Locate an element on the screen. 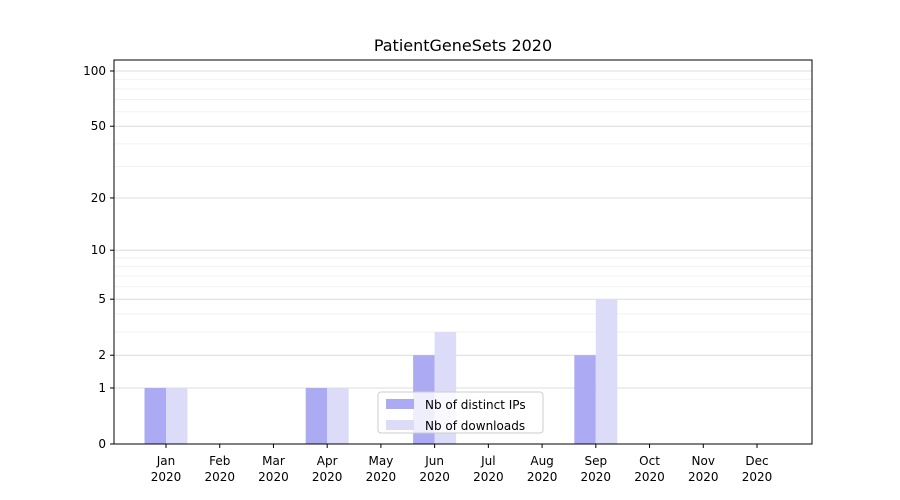  bar-nb-of-distinct-ips-apr is located at coordinates (316, 415).